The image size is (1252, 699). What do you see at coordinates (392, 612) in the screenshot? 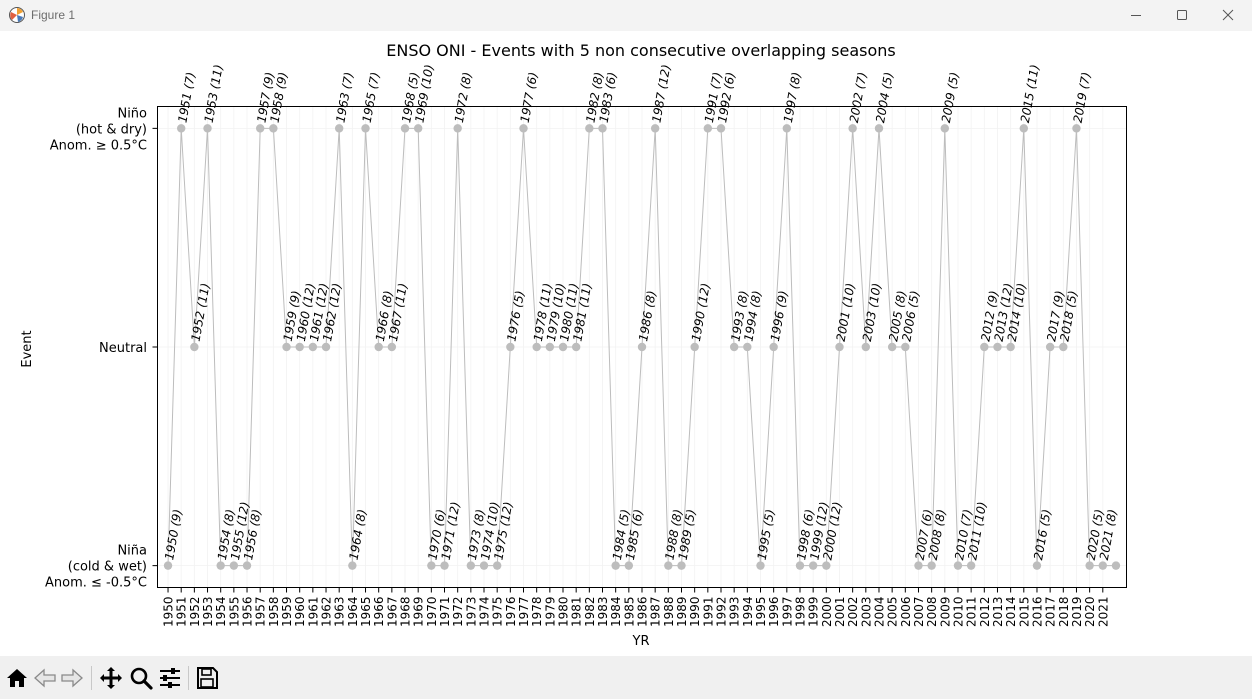
I see `x-tick-label: 1967` at bounding box center [392, 612].